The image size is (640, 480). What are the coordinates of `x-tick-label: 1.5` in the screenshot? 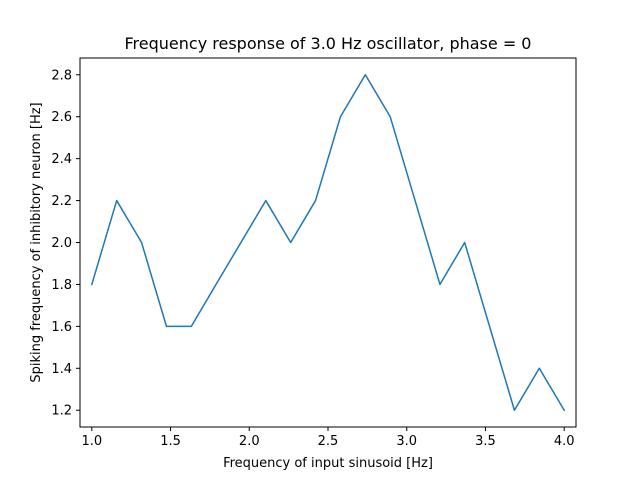 It's located at (170, 441).